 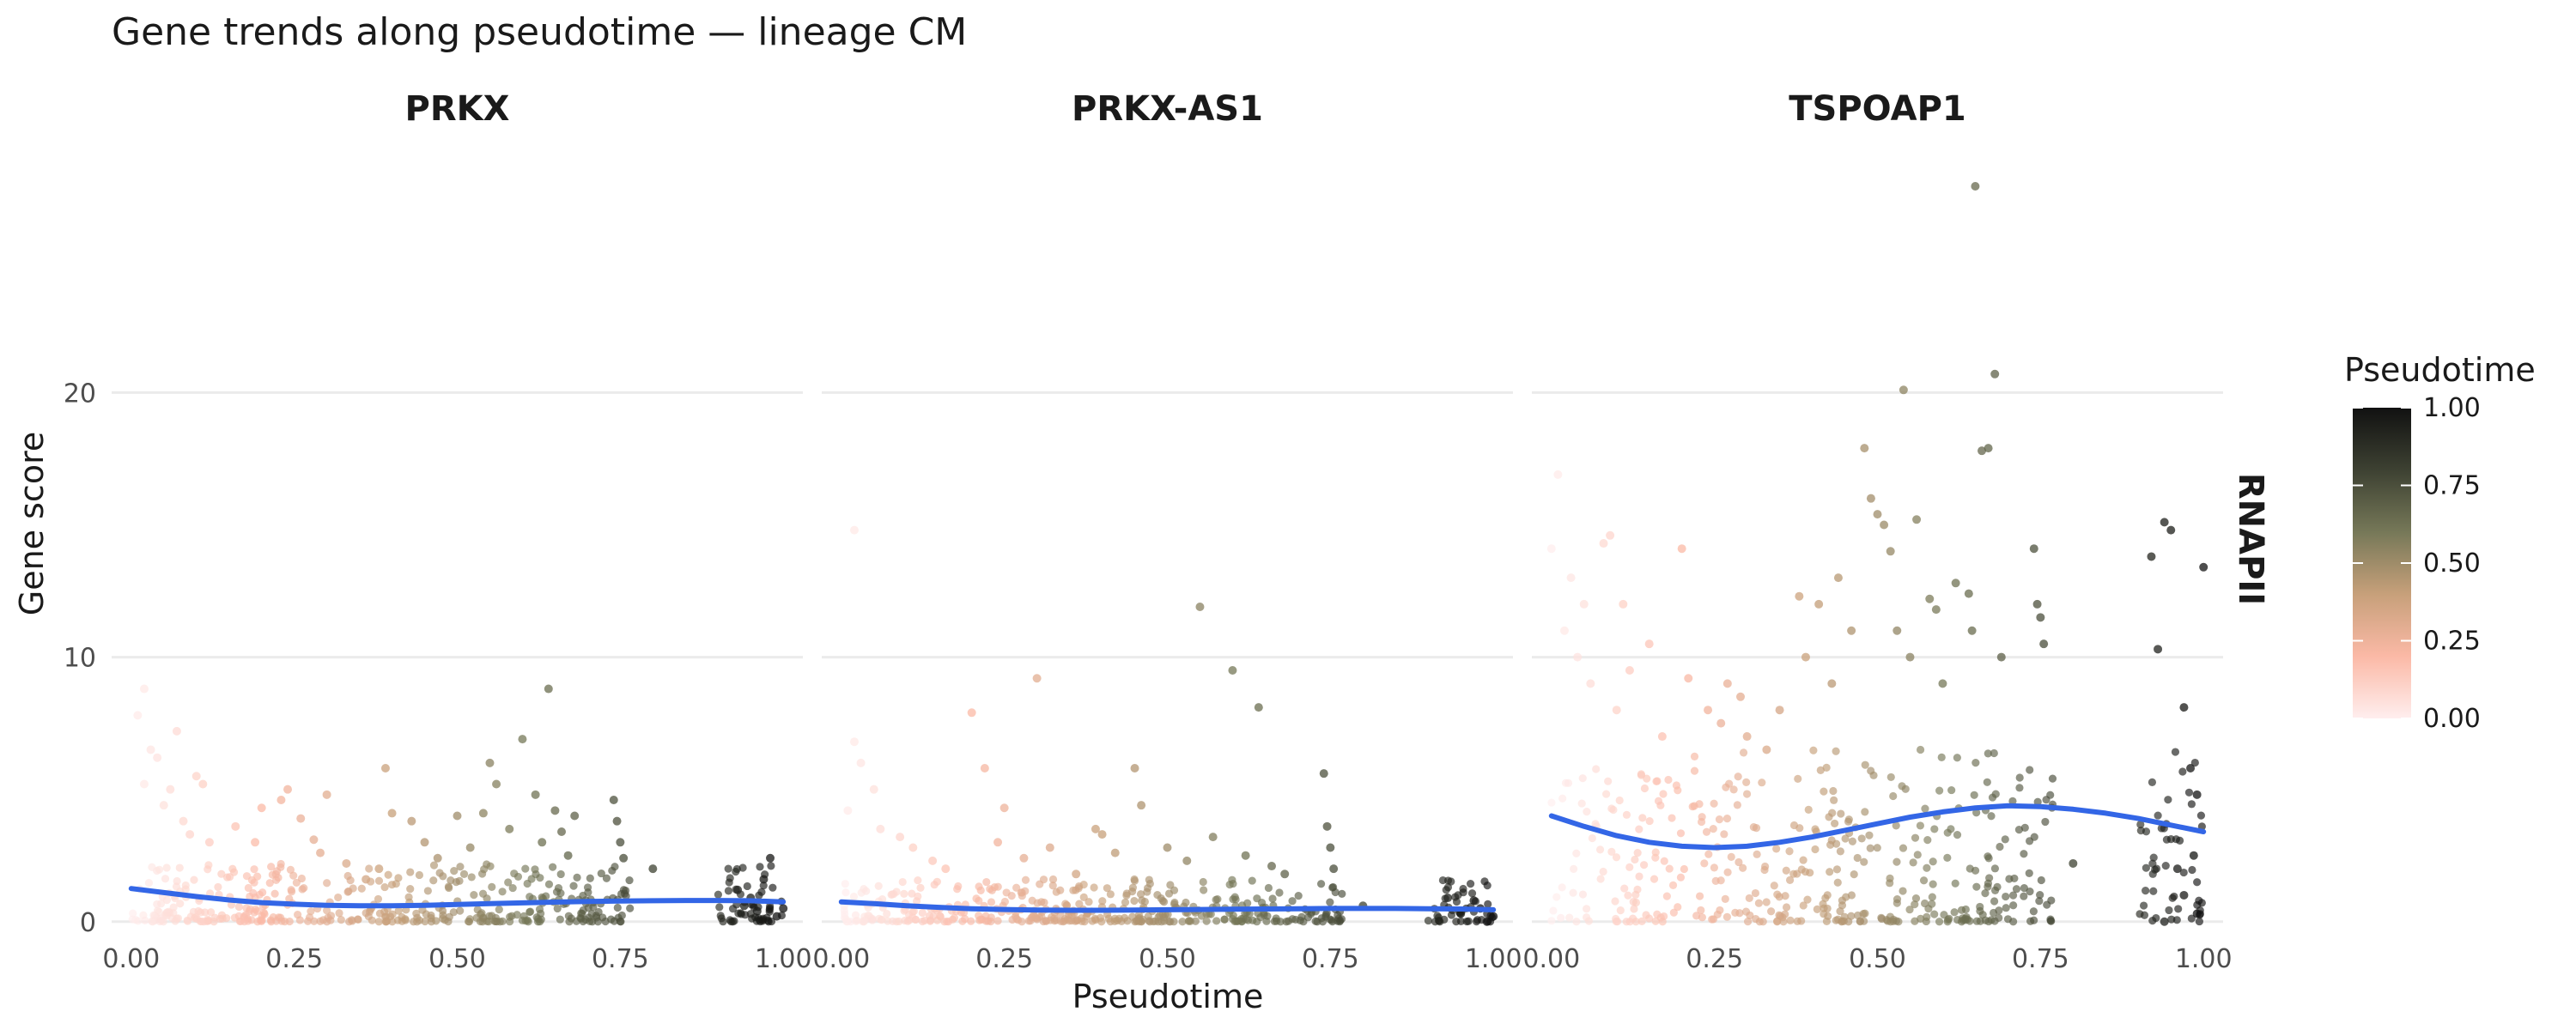 What do you see at coordinates (1004, 959) in the screenshot?
I see `x-tick-label: 0.25` at bounding box center [1004, 959].